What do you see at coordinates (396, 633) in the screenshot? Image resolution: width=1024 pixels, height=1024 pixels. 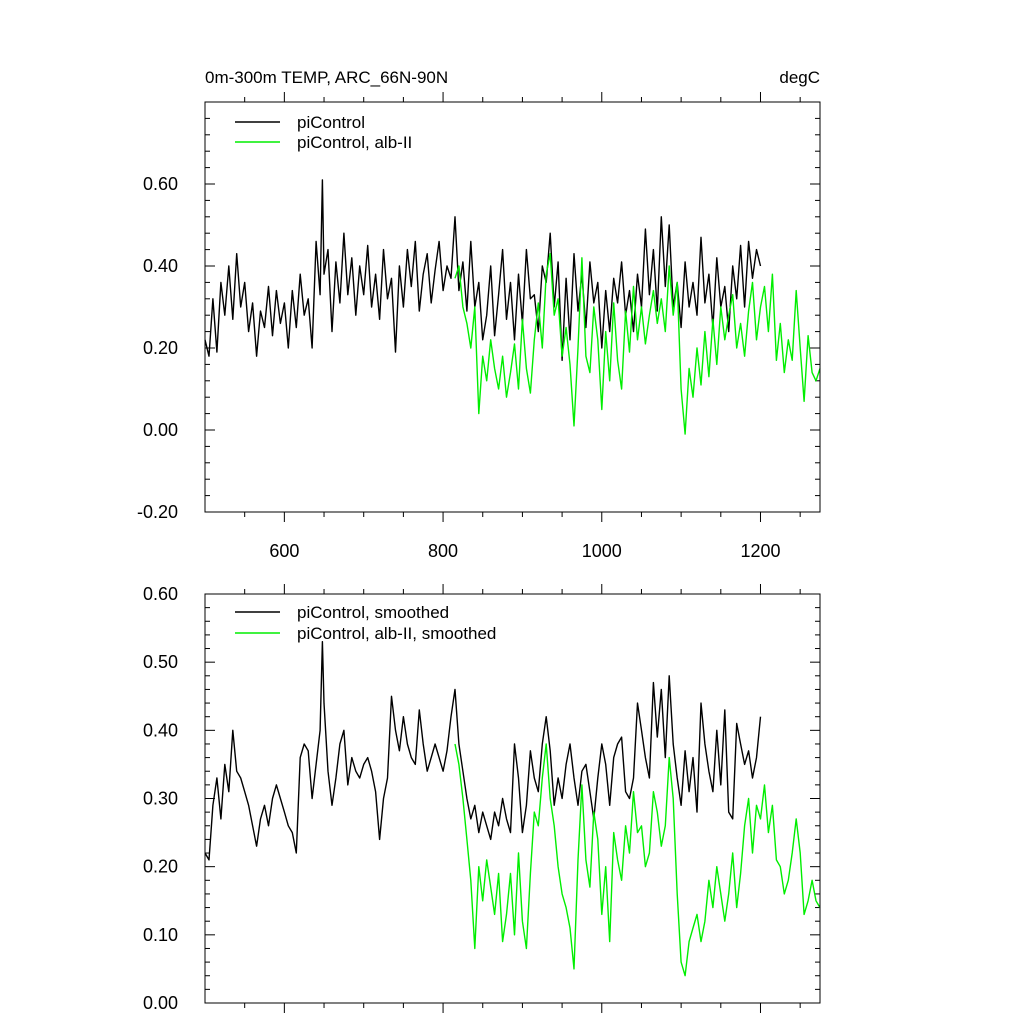 I see `legend-label-picontrol-alb-ii-smoothed: piControl, alb-II, smoothed` at bounding box center [396, 633].